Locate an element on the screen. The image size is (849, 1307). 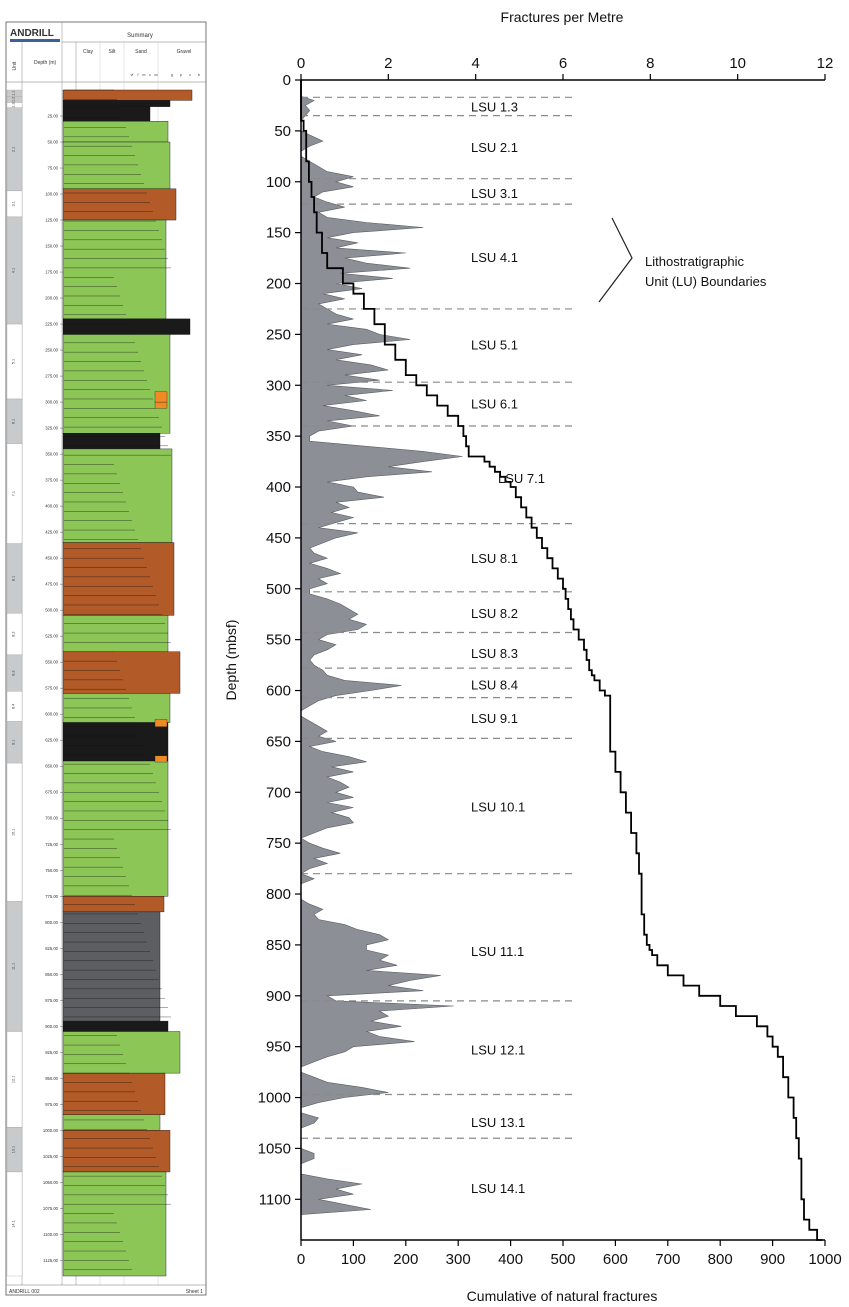
y-tick-label: 500 is located at coordinates (278, 589).